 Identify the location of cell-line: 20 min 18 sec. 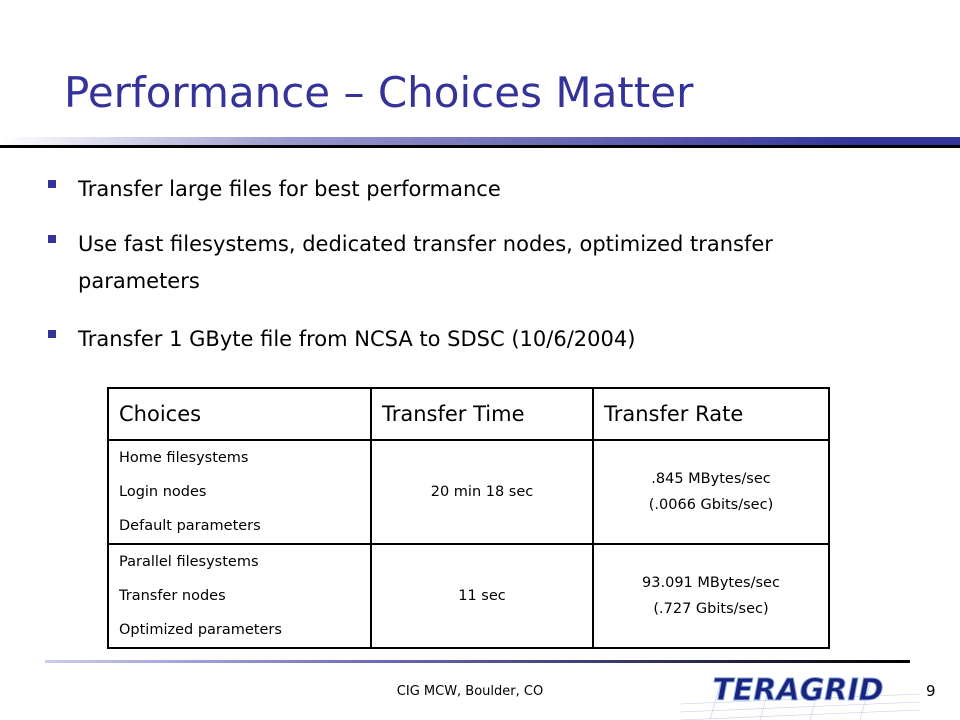
(482, 492).